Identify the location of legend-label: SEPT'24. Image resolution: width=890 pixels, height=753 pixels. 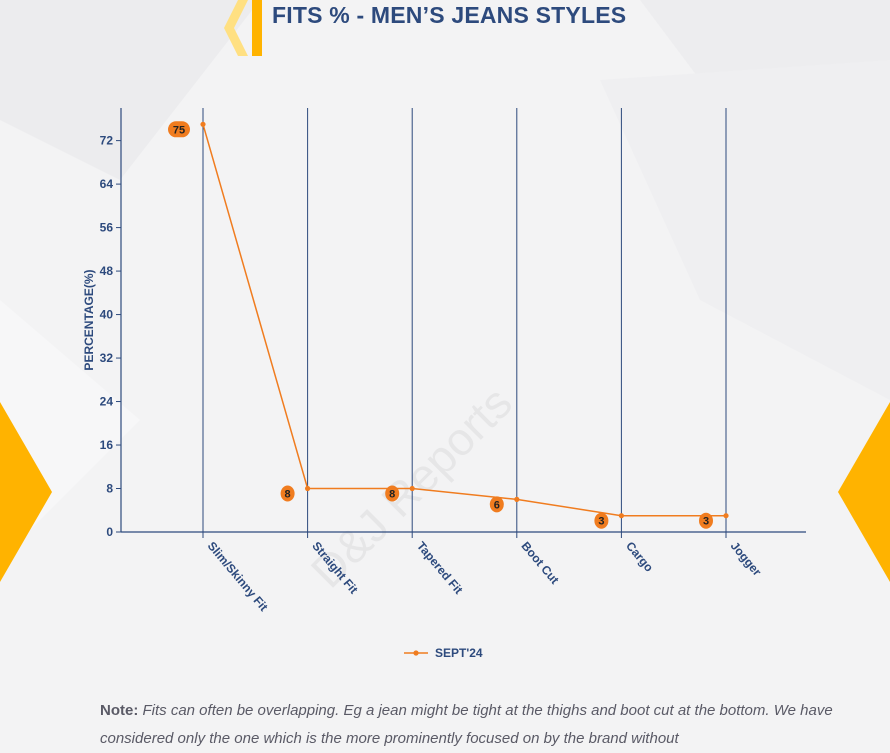
(459, 653).